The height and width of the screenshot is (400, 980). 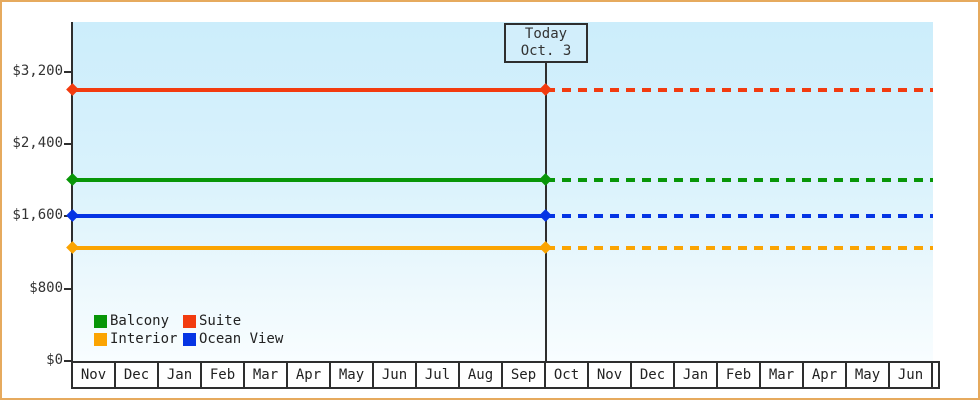 What do you see at coordinates (546, 51) in the screenshot?
I see `today-date-label: Oct. 3` at bounding box center [546, 51].